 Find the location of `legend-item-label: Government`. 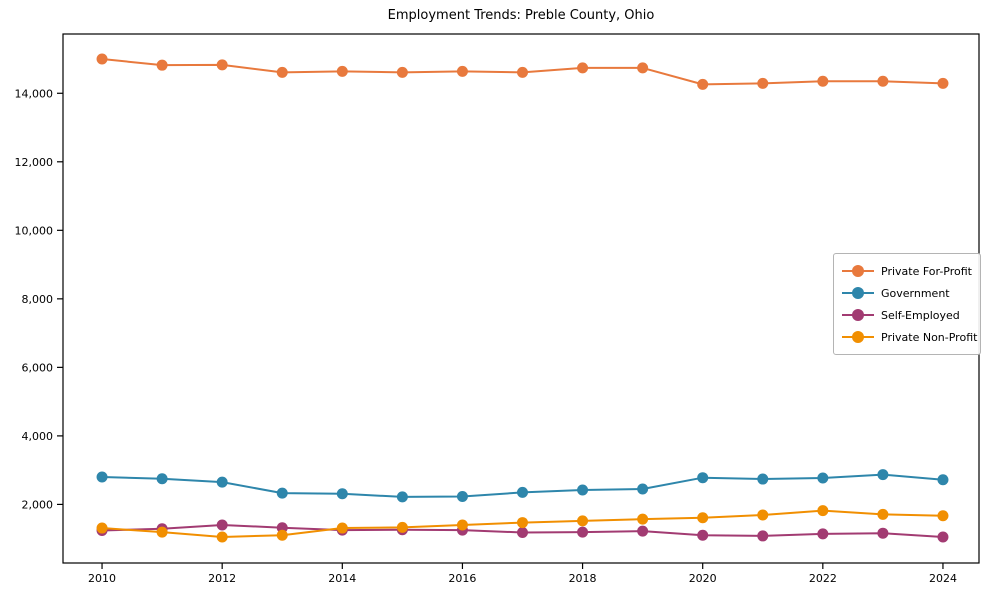

legend-item-label: Government is located at coordinates (915, 293).